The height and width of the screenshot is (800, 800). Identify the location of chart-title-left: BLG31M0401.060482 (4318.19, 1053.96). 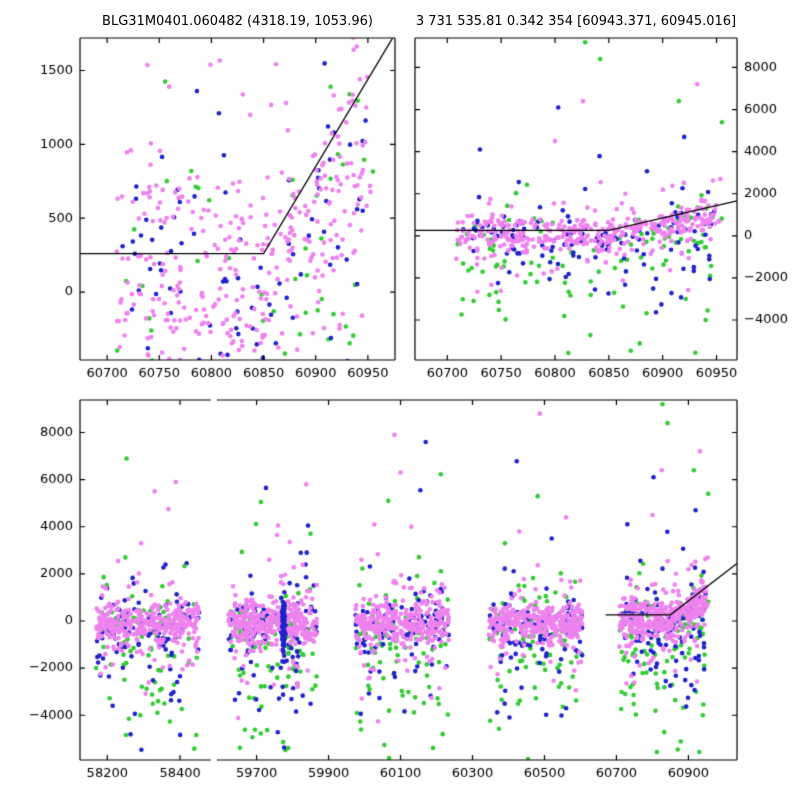
(237, 21).